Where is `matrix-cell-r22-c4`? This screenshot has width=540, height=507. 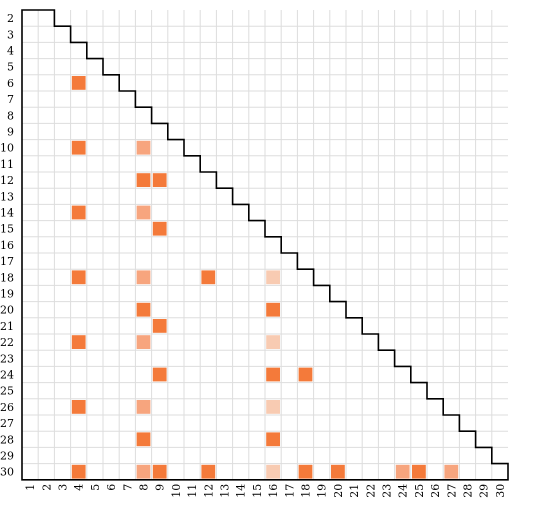
matrix-cell-r22-c4 is located at coordinates (78, 342).